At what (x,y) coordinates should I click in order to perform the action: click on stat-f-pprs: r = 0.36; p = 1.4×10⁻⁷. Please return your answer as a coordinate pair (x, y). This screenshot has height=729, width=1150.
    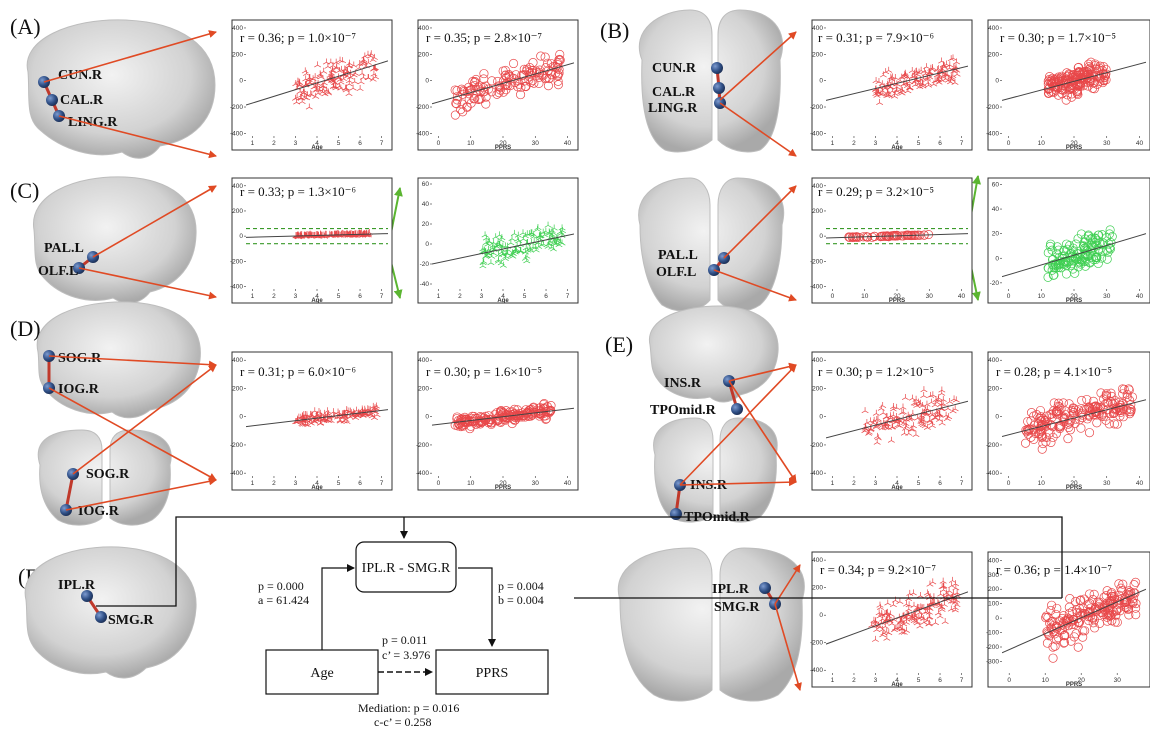
    Looking at the image, I should click on (1054, 569).